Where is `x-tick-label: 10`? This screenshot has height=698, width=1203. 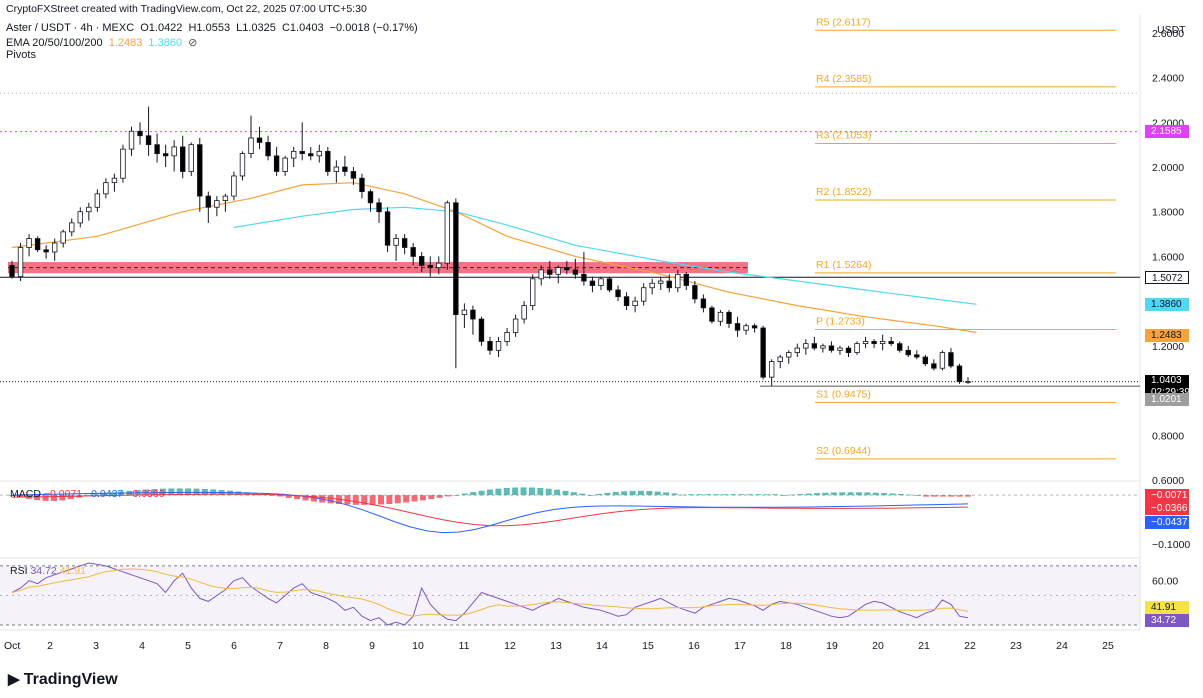 x-tick-label: 10 is located at coordinates (418, 646).